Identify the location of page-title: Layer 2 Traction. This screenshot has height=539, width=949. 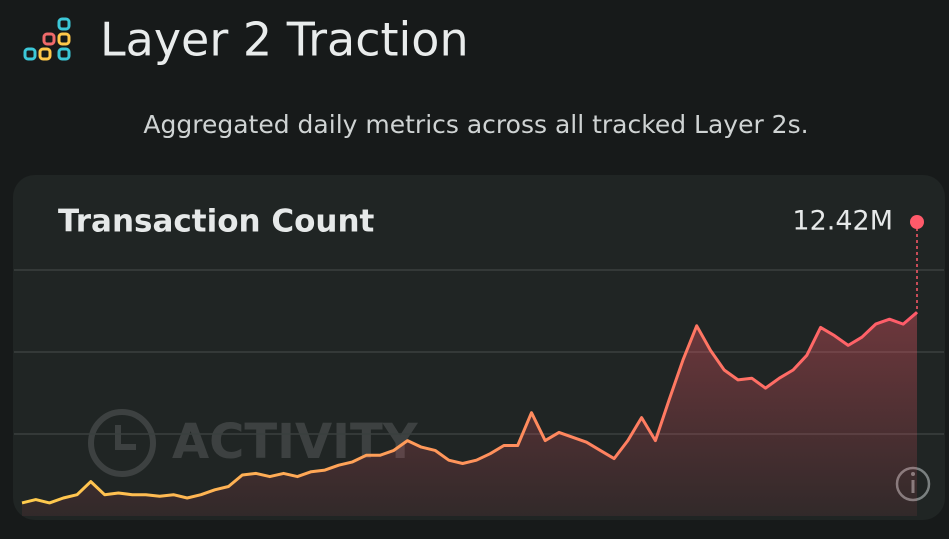
(284, 40).